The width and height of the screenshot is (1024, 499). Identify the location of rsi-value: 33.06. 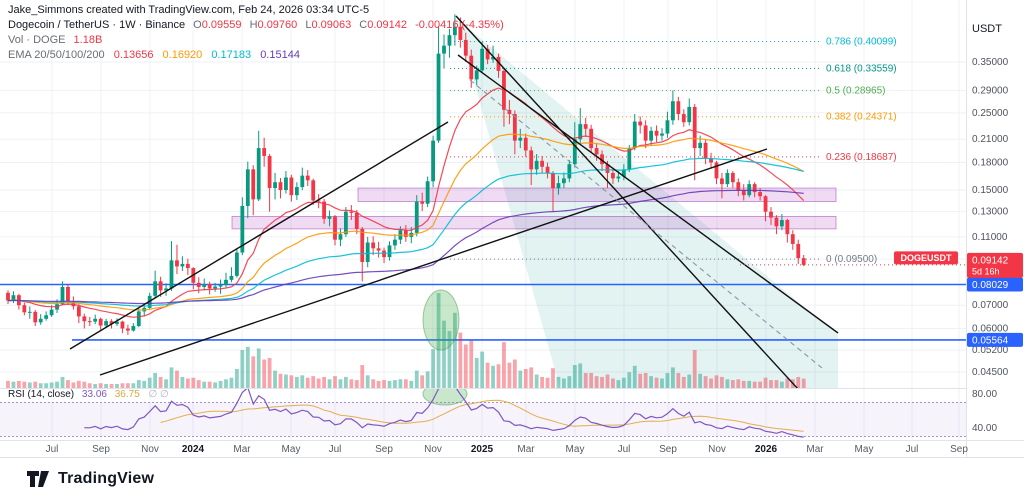
(94, 394).